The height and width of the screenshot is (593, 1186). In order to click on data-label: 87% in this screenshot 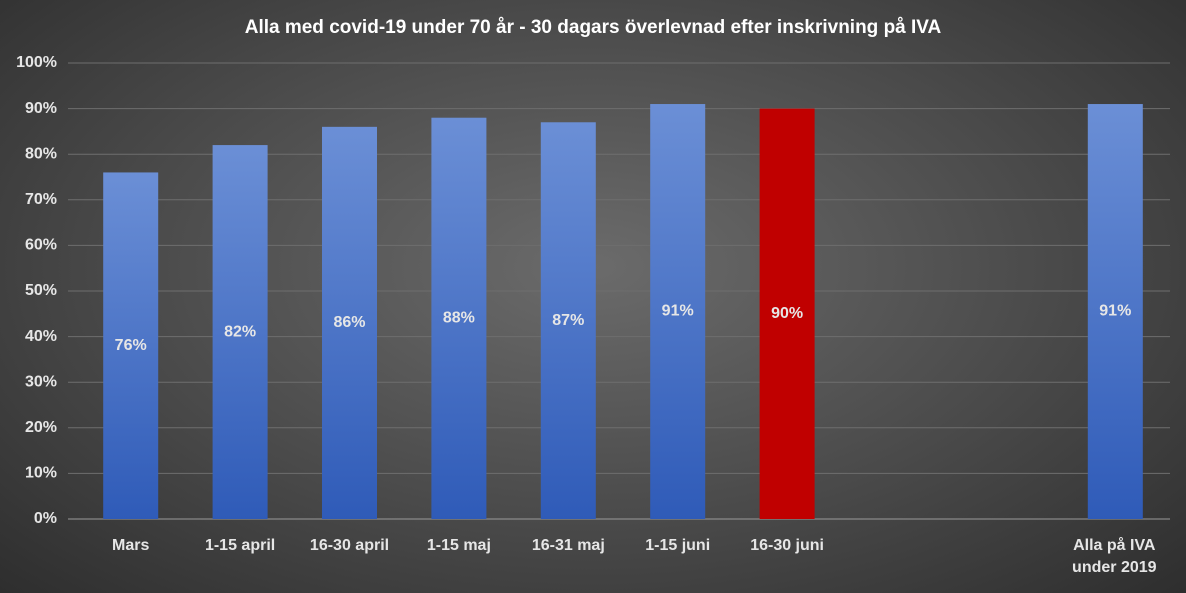, I will do `click(568, 320)`.